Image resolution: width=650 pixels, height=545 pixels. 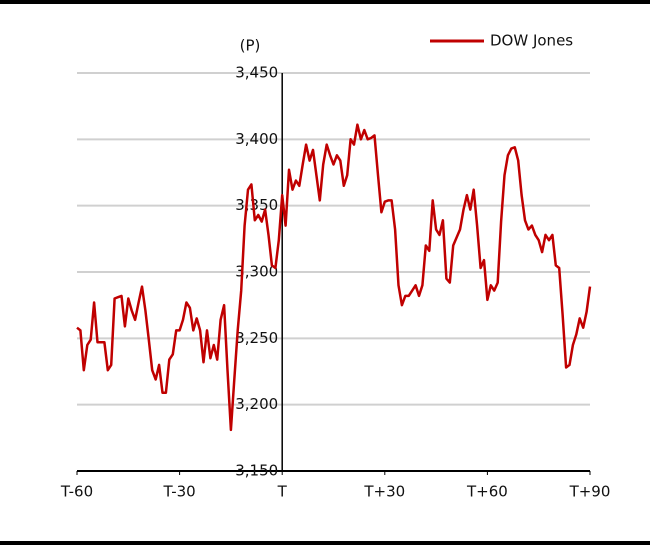 I want to click on x-tick-label: T+30, so click(x=384, y=492).